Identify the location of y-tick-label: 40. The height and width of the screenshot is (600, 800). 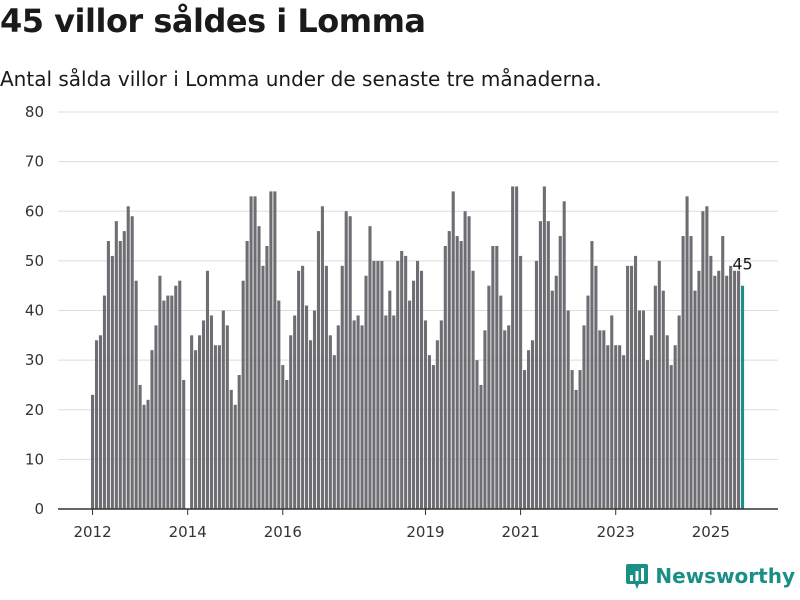
(34, 311).